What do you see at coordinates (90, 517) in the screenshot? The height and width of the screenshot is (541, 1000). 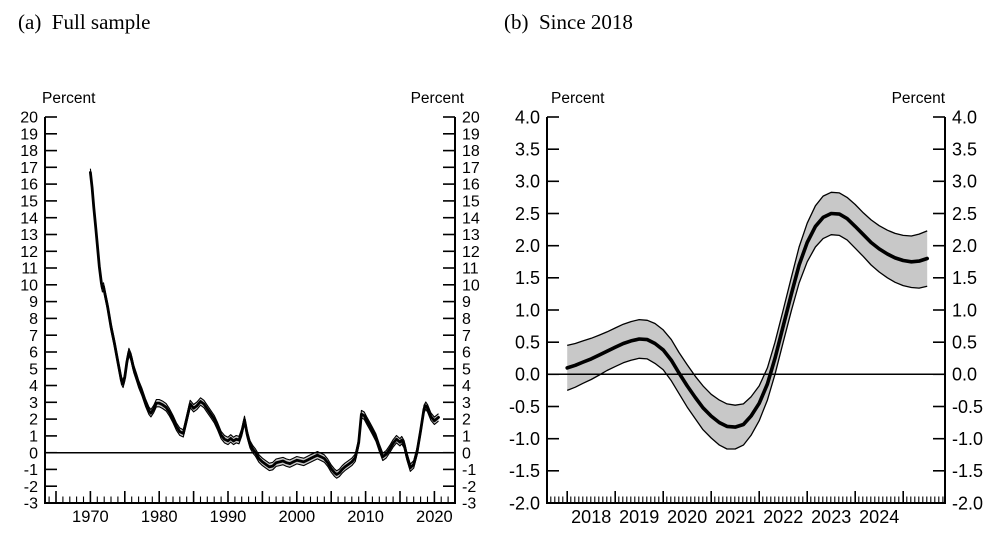 I see `x-tick-label: 1970` at bounding box center [90, 517].